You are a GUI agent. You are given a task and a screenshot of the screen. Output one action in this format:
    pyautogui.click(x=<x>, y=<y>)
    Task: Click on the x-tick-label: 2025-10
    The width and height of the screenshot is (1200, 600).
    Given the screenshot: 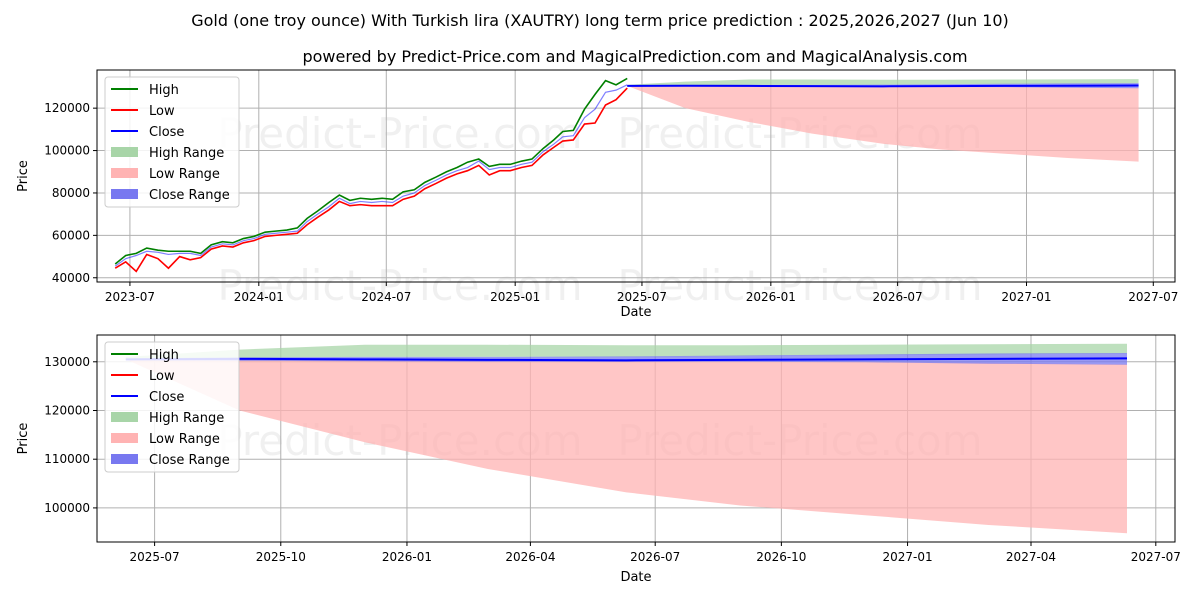 What is the action you would take?
    pyautogui.click(x=281, y=557)
    